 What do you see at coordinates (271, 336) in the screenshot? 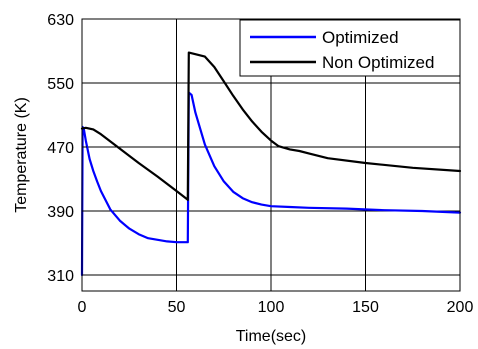
I see `x-axis-label: Time(sec)` at bounding box center [271, 336].